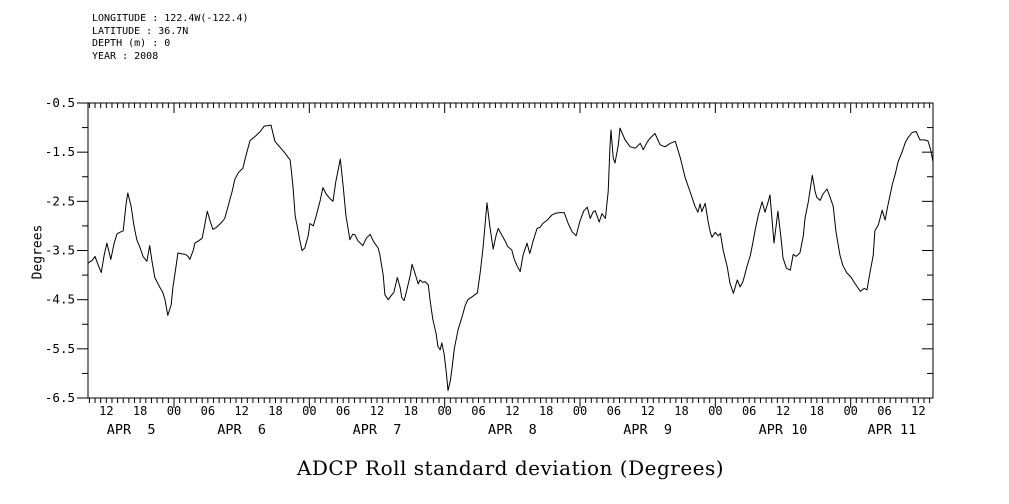 This screenshot has width=1009, height=504. What do you see at coordinates (60, 348) in the screenshot?
I see `y-tick-label: -5.5` at bounding box center [60, 348].